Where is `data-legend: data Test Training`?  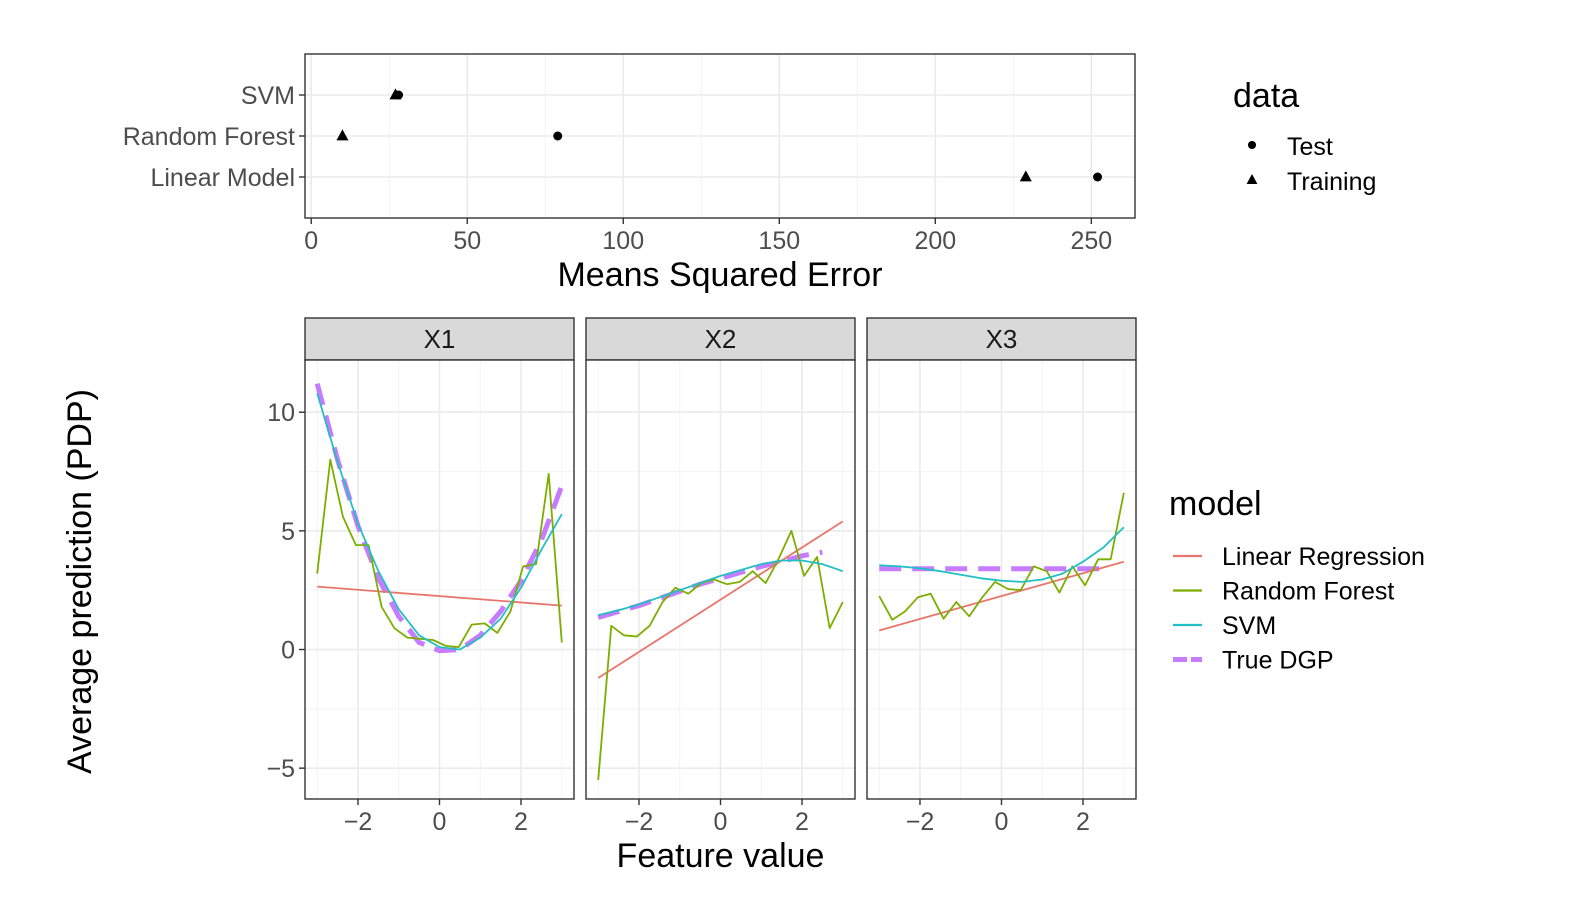
data-legend: data Test Training is located at coordinates (1304, 136).